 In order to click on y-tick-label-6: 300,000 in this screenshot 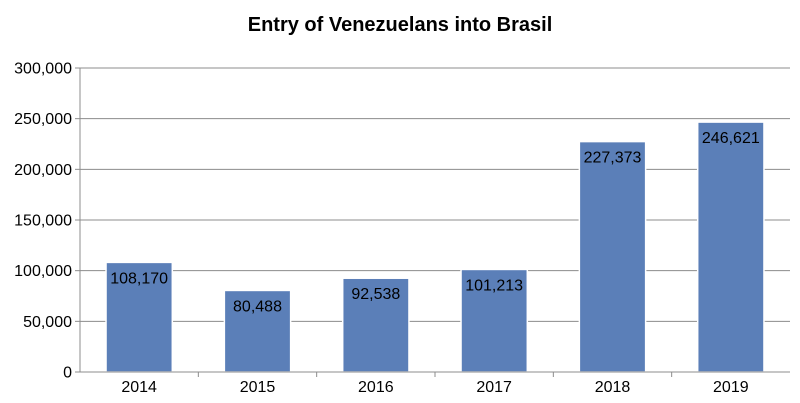, I will do `click(43, 69)`.